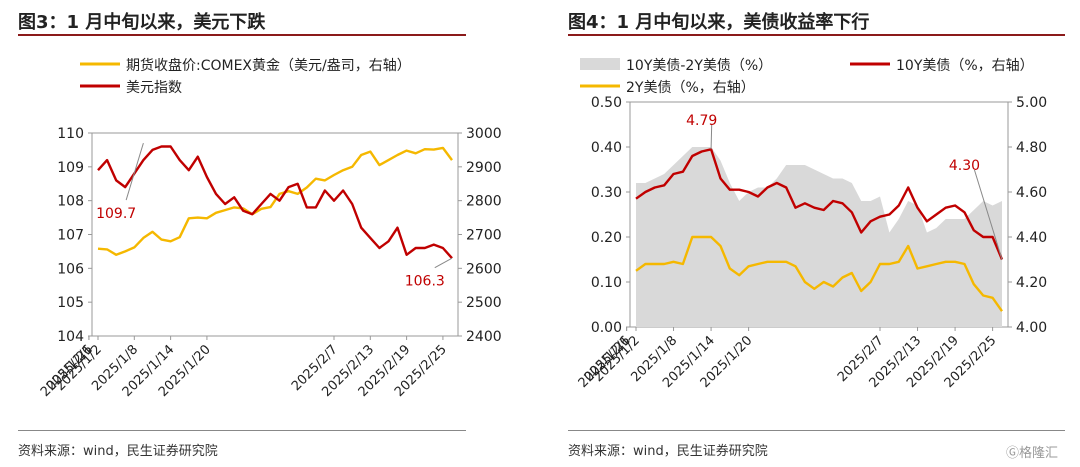  What do you see at coordinates (484, 269) in the screenshot?
I see `left-right-tick-label: 2600` at bounding box center [484, 269].